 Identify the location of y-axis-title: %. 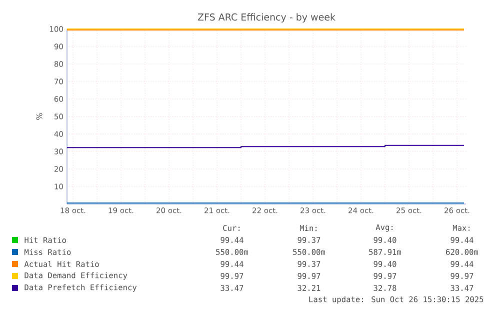
(39, 116).